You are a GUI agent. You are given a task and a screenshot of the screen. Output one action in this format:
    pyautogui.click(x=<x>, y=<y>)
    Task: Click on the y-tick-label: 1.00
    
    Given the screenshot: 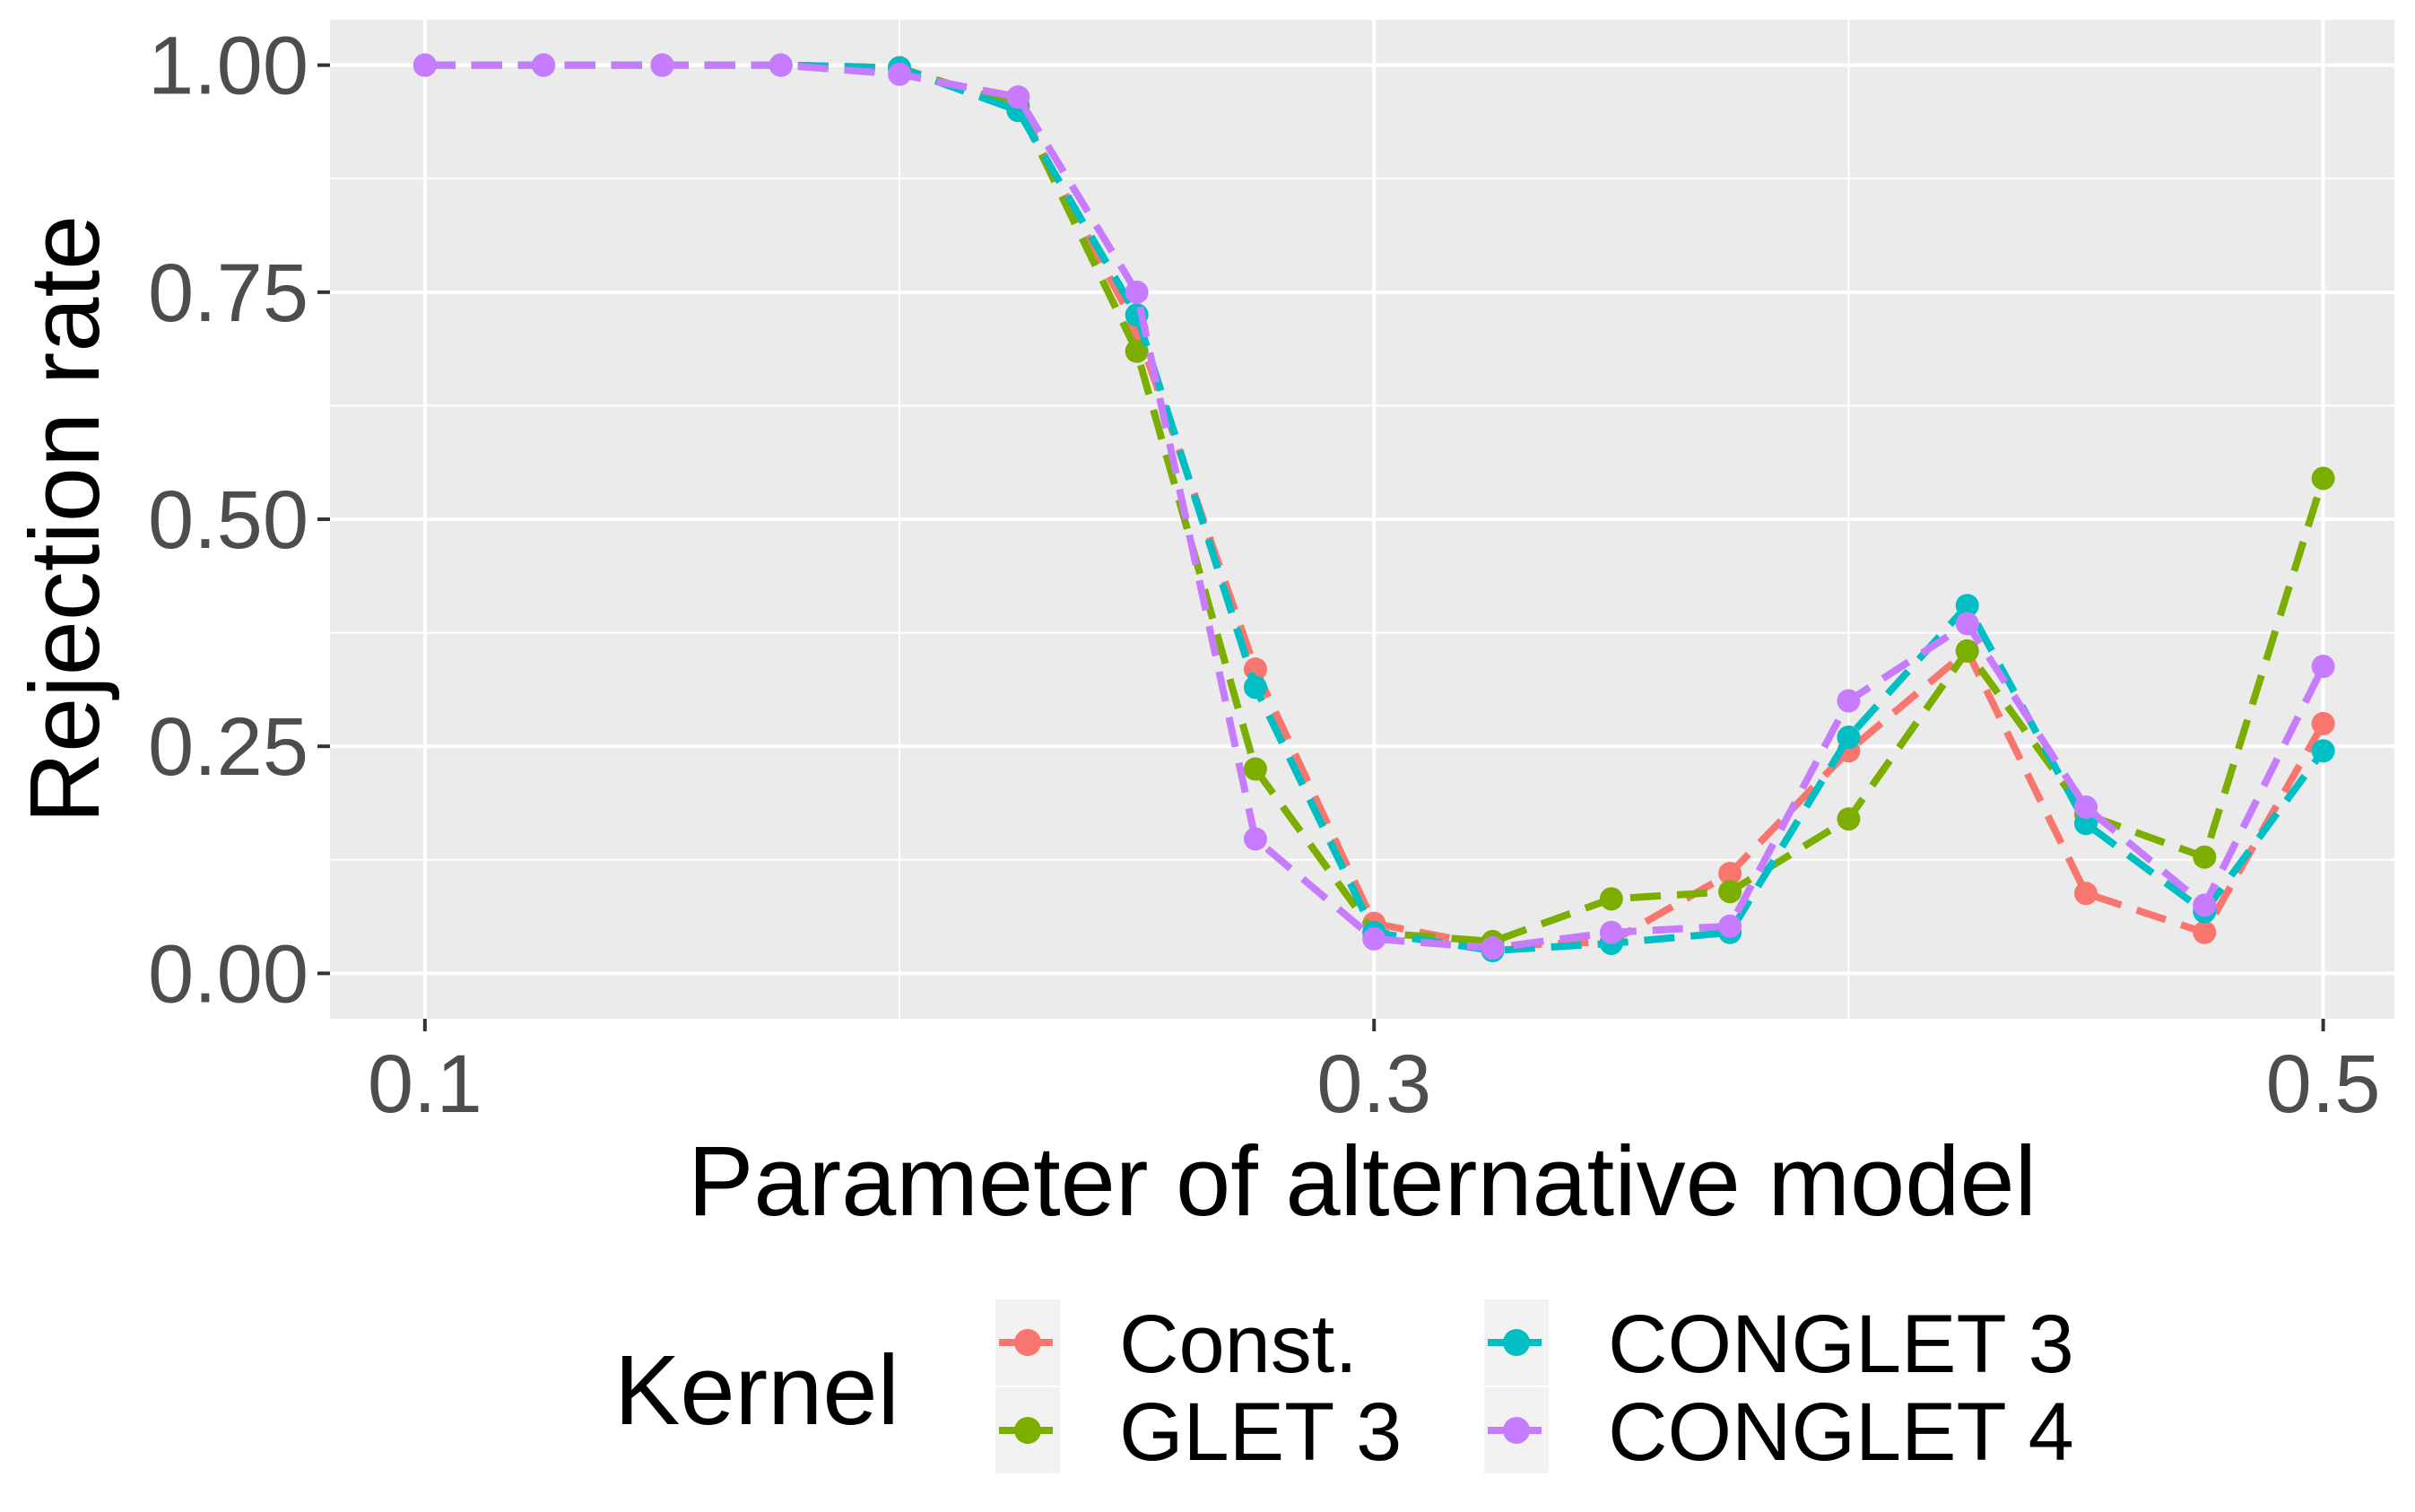 What is the action you would take?
    pyautogui.click(x=228, y=66)
    